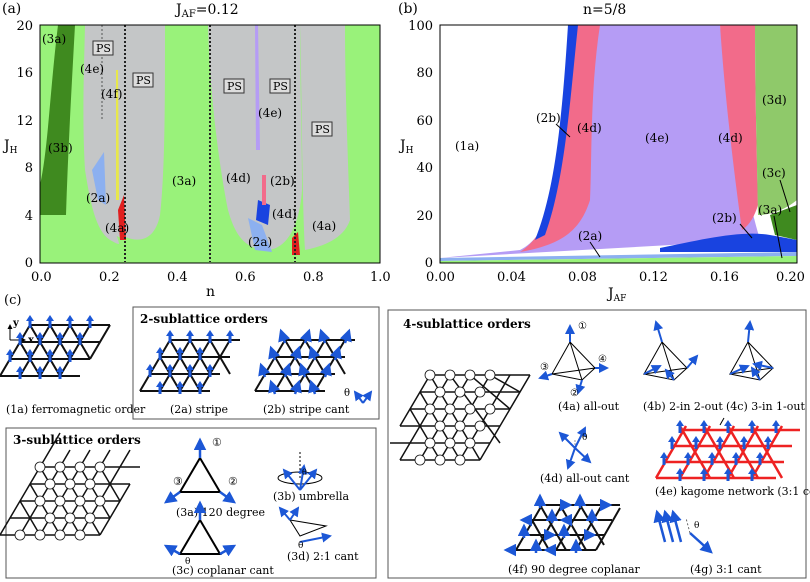  I want to click on svg-text: 0.0, so click(41, 277).